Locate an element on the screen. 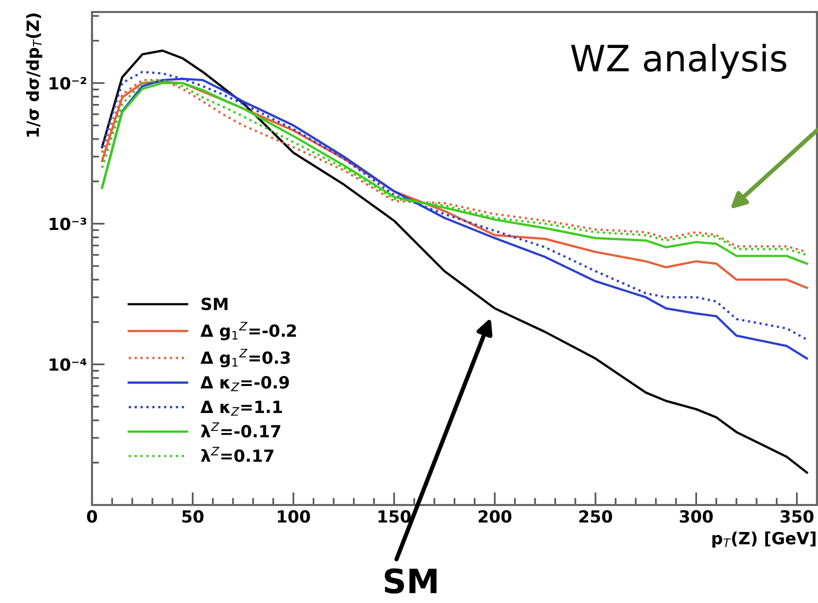 The width and height of the screenshot is (818, 603). y-axis-title: 1/σ dσ/dp$_{T}$(Z) is located at coordinates (34, 75).